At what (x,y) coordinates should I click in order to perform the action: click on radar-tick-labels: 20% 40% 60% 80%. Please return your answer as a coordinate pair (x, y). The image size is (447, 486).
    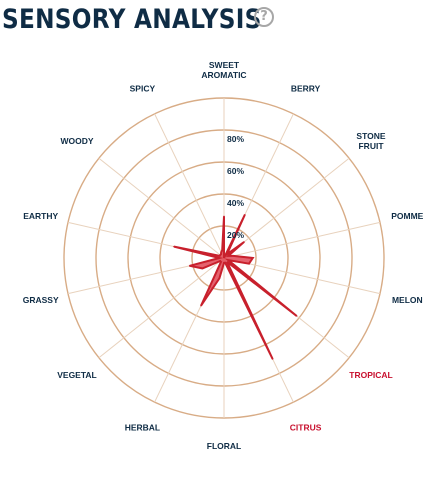
    Looking at the image, I should click on (235, 187).